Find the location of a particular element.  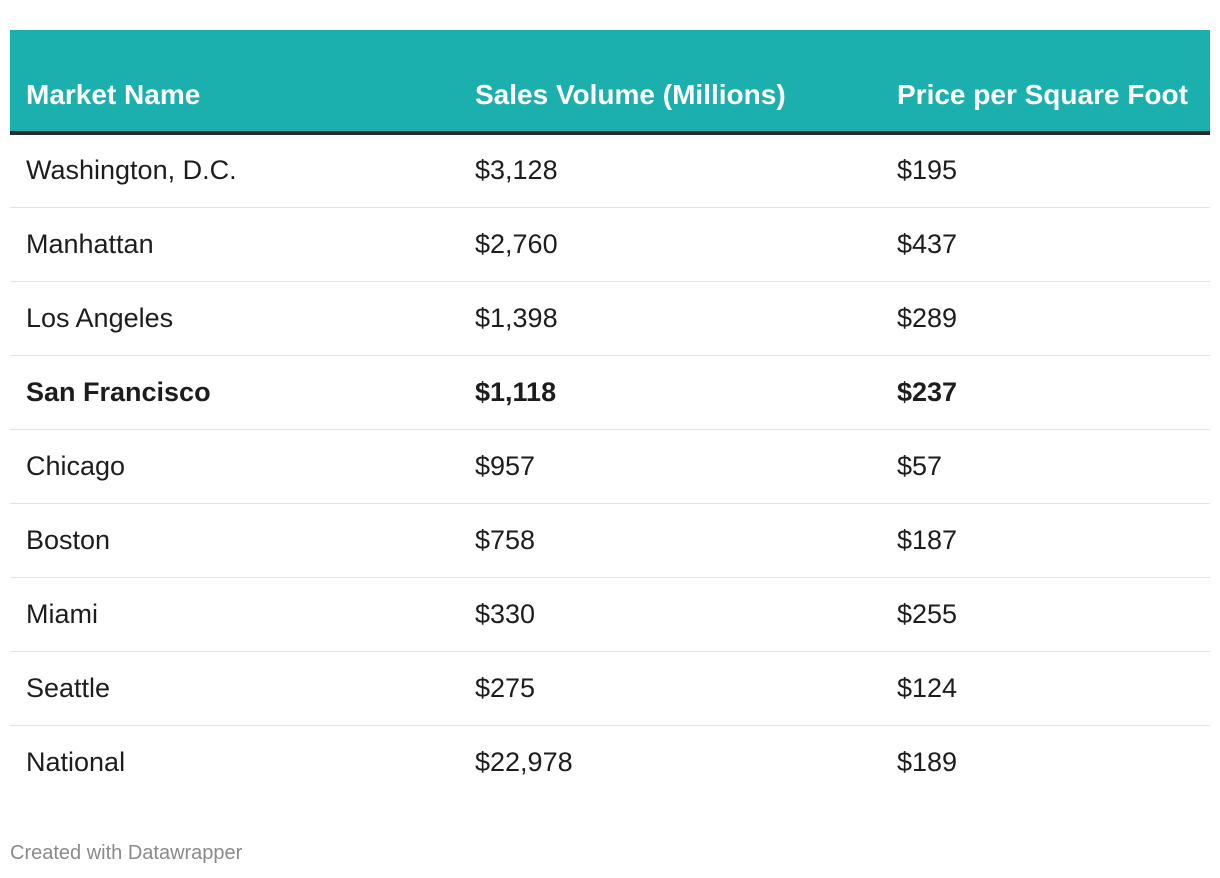

table-row: Boston $758 $187 is located at coordinates (610, 540).